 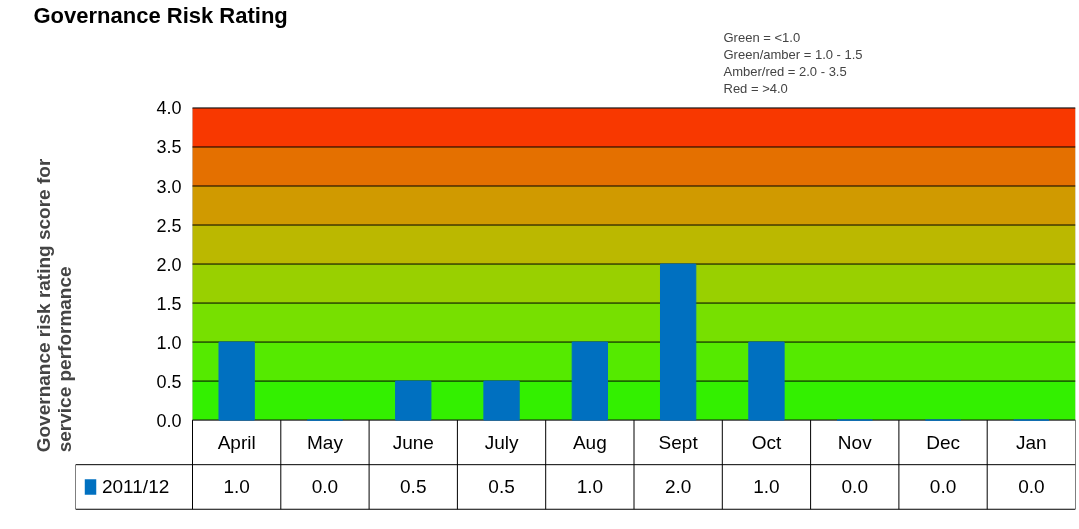 I want to click on text: Green = <1.0, so click(x=762, y=37).